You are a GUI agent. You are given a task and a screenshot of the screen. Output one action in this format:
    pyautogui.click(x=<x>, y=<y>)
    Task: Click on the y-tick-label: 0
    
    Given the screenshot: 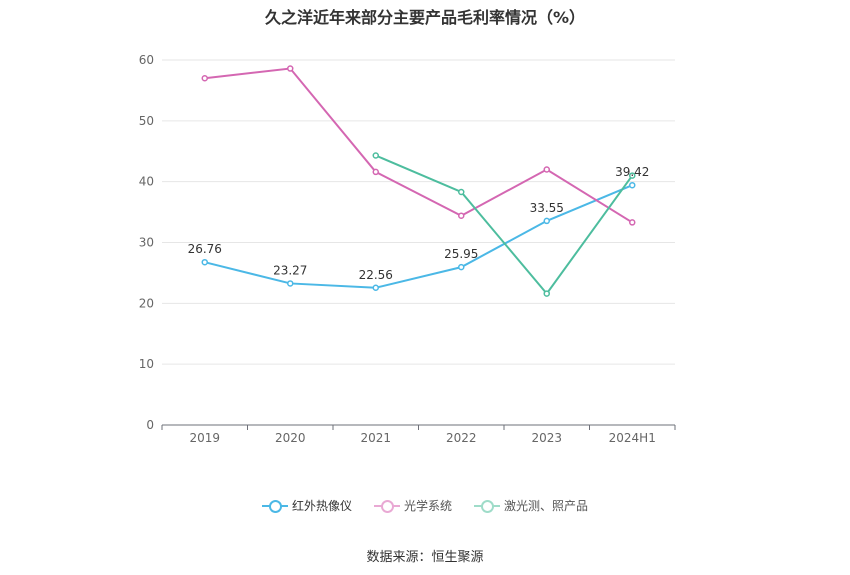 What is the action you would take?
    pyautogui.click(x=150, y=425)
    